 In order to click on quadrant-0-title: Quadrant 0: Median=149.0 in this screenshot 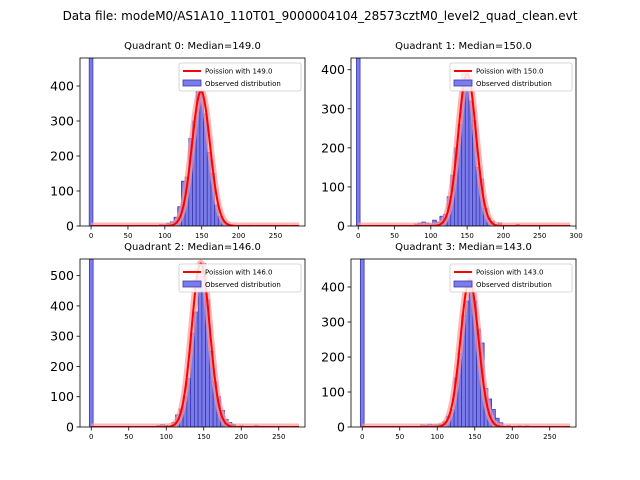, I will do `click(192, 46)`.